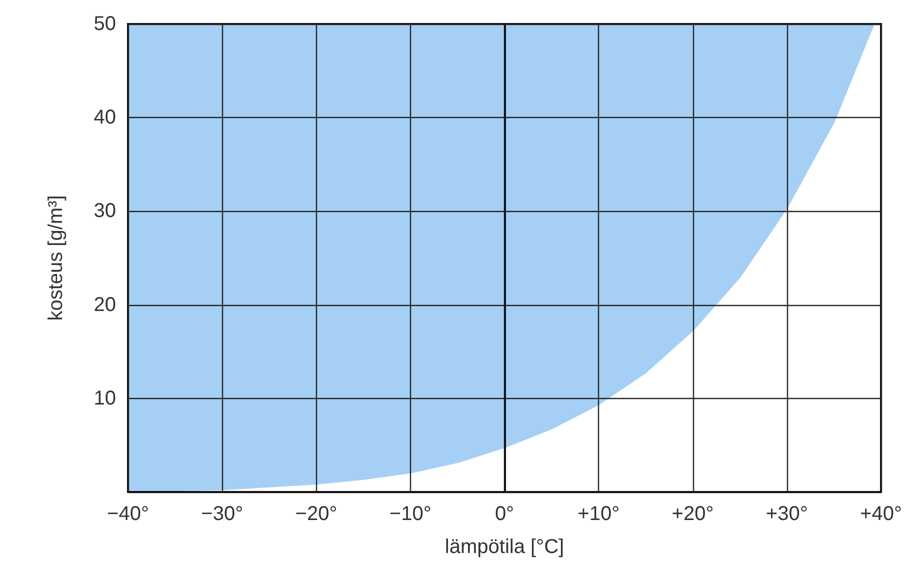 The height and width of the screenshot is (574, 909). I want to click on y-tick-label: 10, so click(105, 398).